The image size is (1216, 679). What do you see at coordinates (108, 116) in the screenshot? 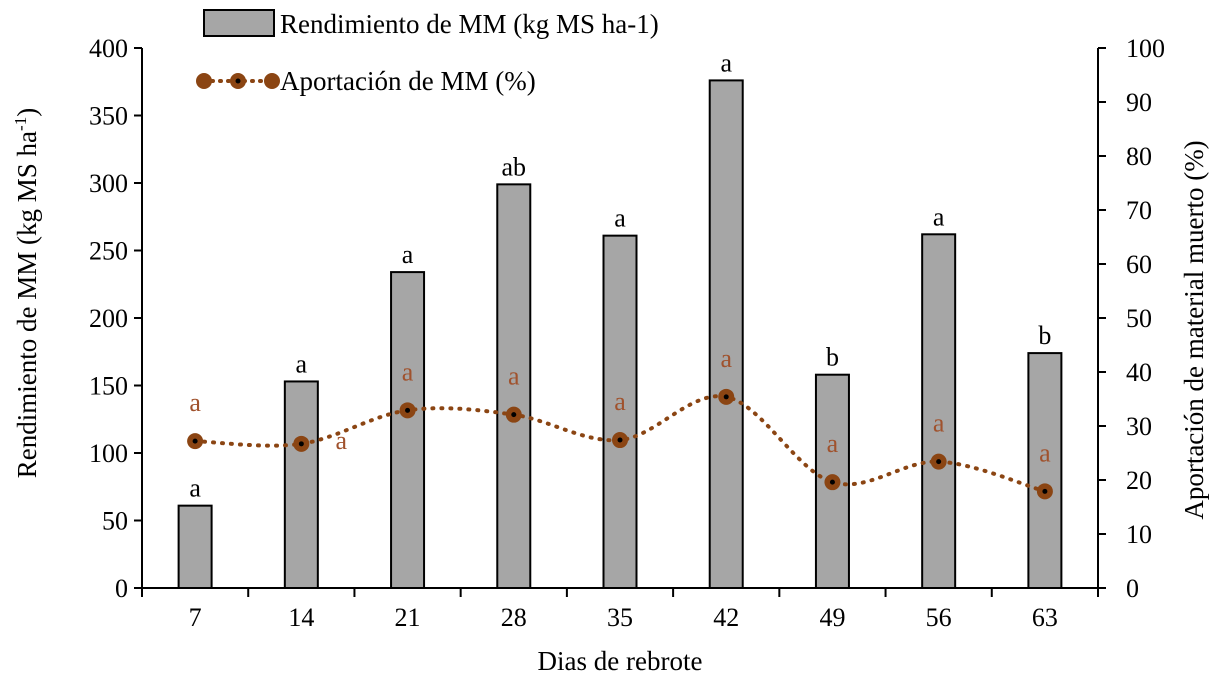
I see `y-left-tick-label: 350` at bounding box center [108, 116].